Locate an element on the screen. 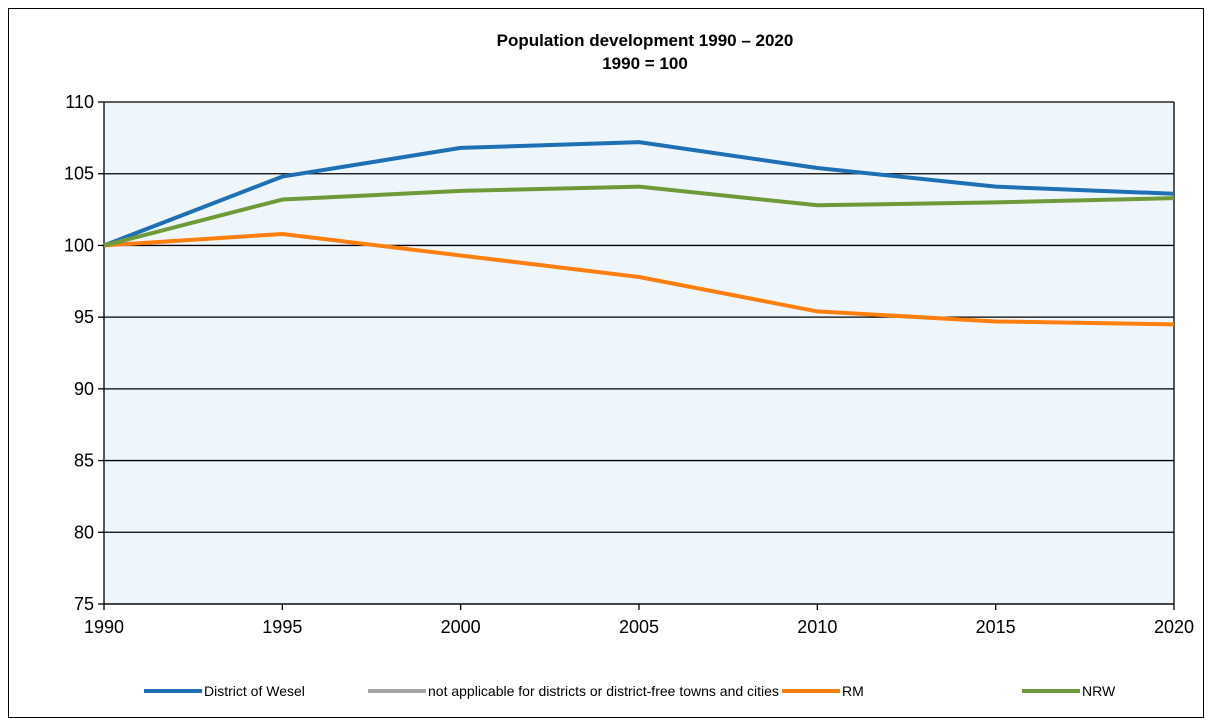 The image size is (1212, 726). y-tick-label: 90 is located at coordinates (84, 389).